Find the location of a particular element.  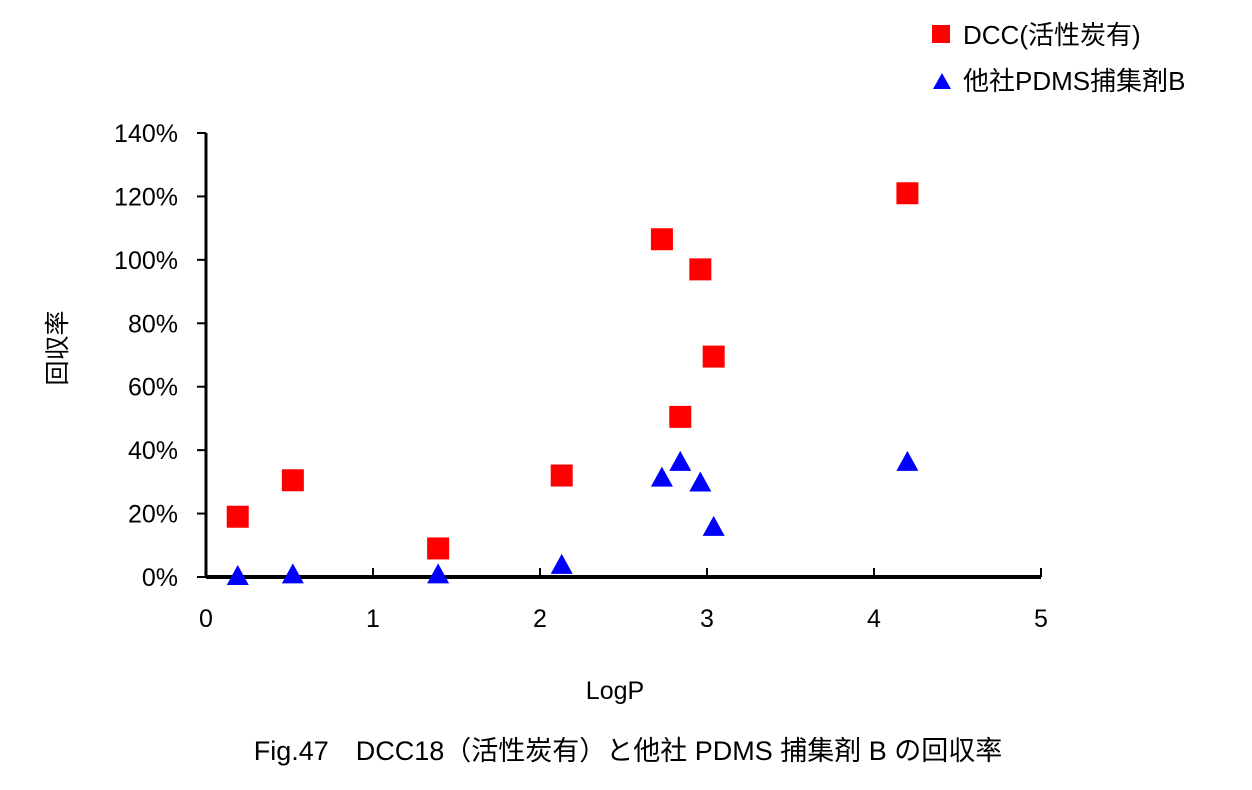

x-tick-label: 5 is located at coordinates (1041, 619).